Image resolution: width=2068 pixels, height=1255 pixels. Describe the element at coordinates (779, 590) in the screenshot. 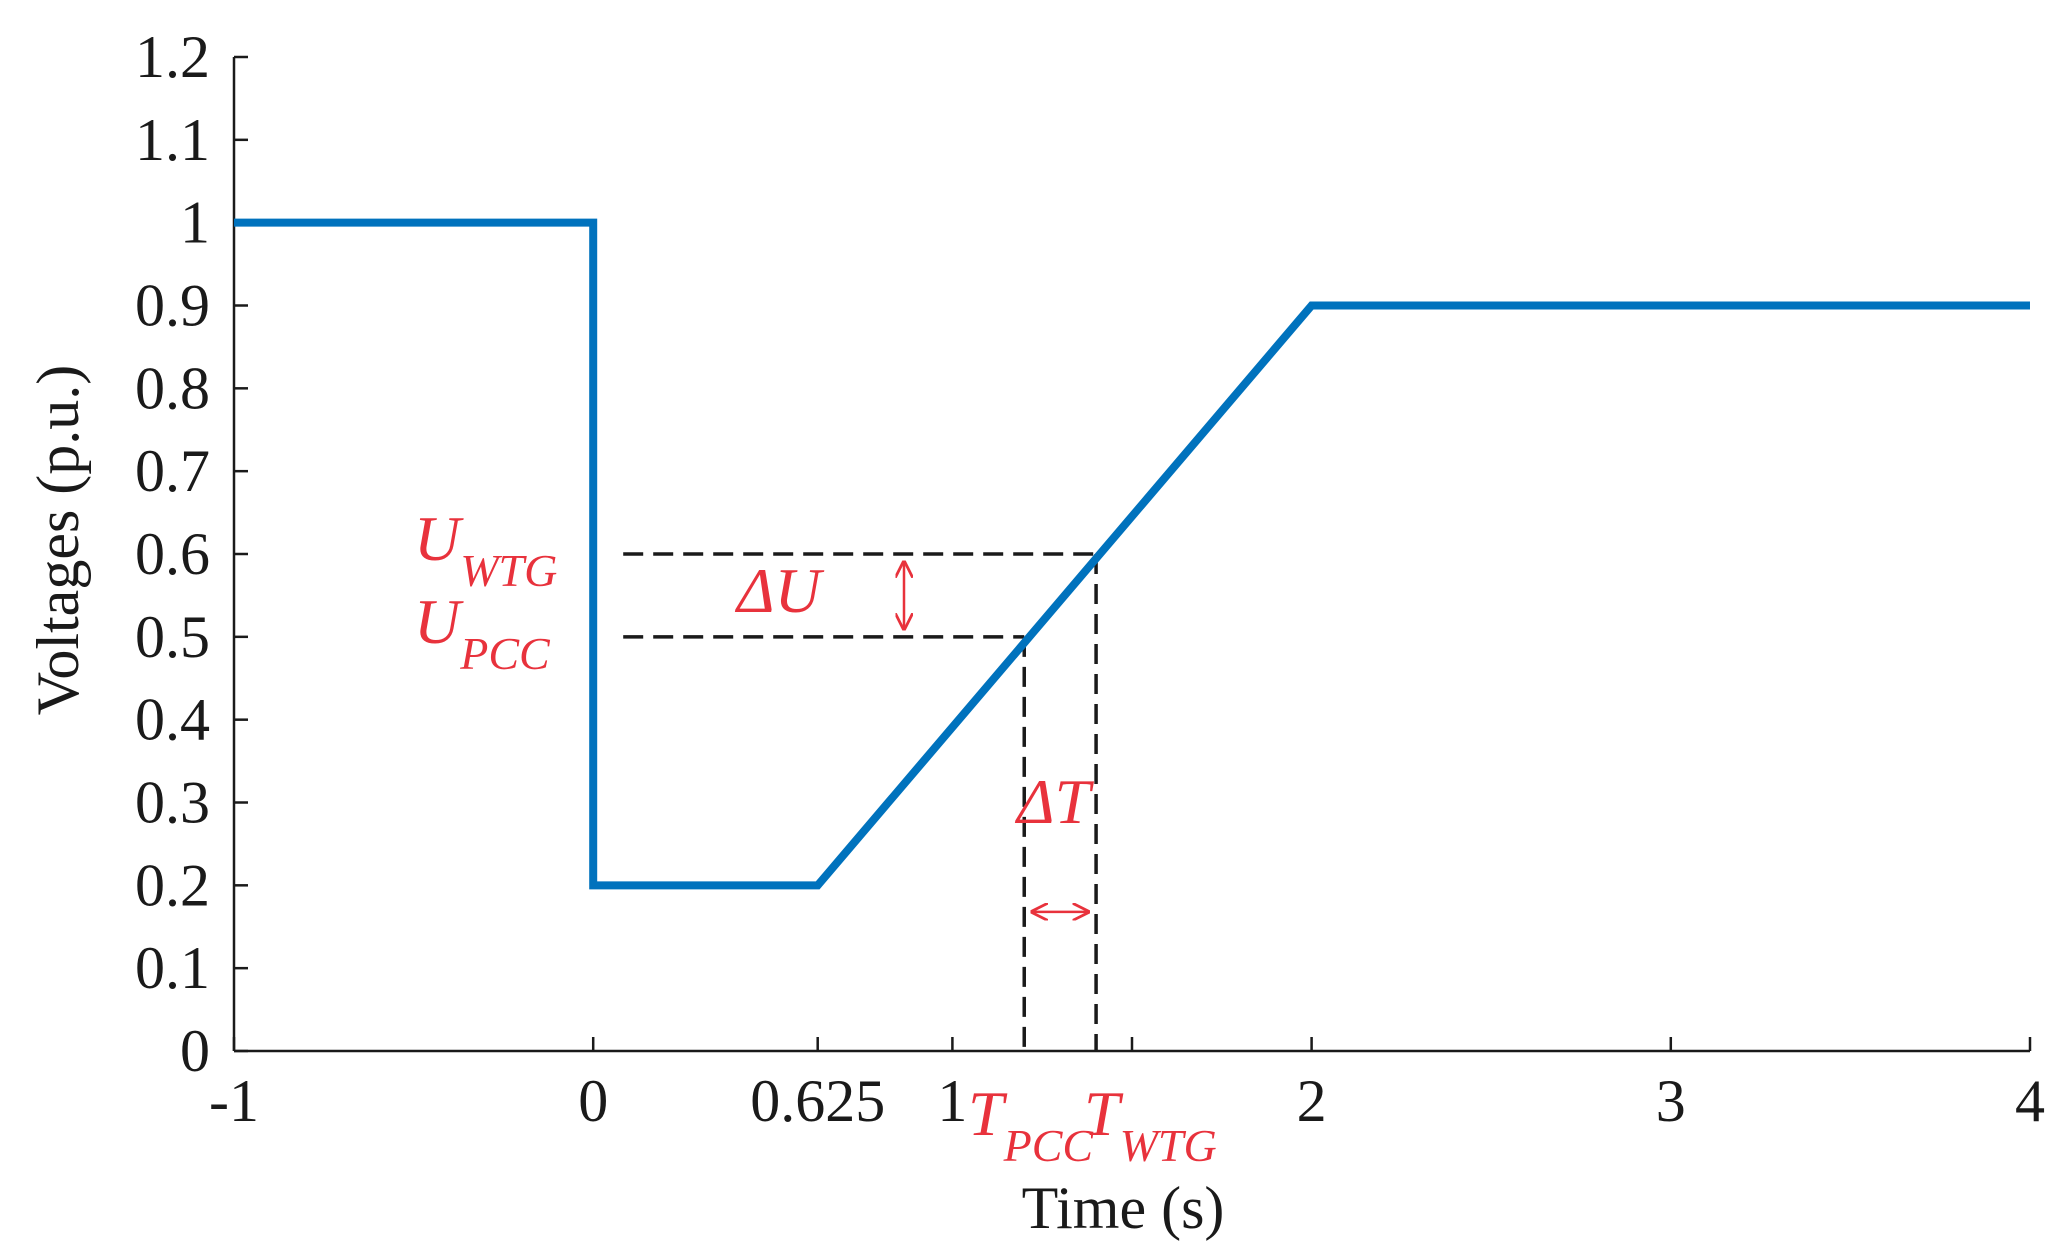

I see `delta-u-label: ΔU` at that location.